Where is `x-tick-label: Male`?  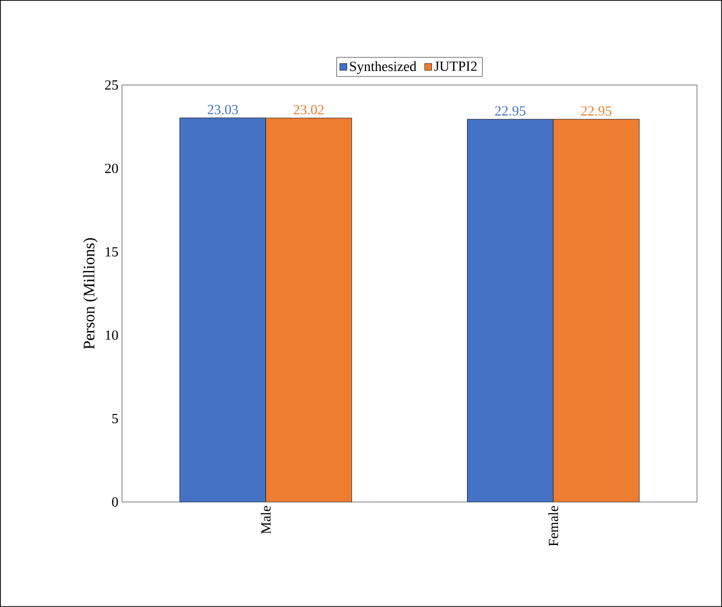
x-tick-label: Male is located at coordinates (265, 520).